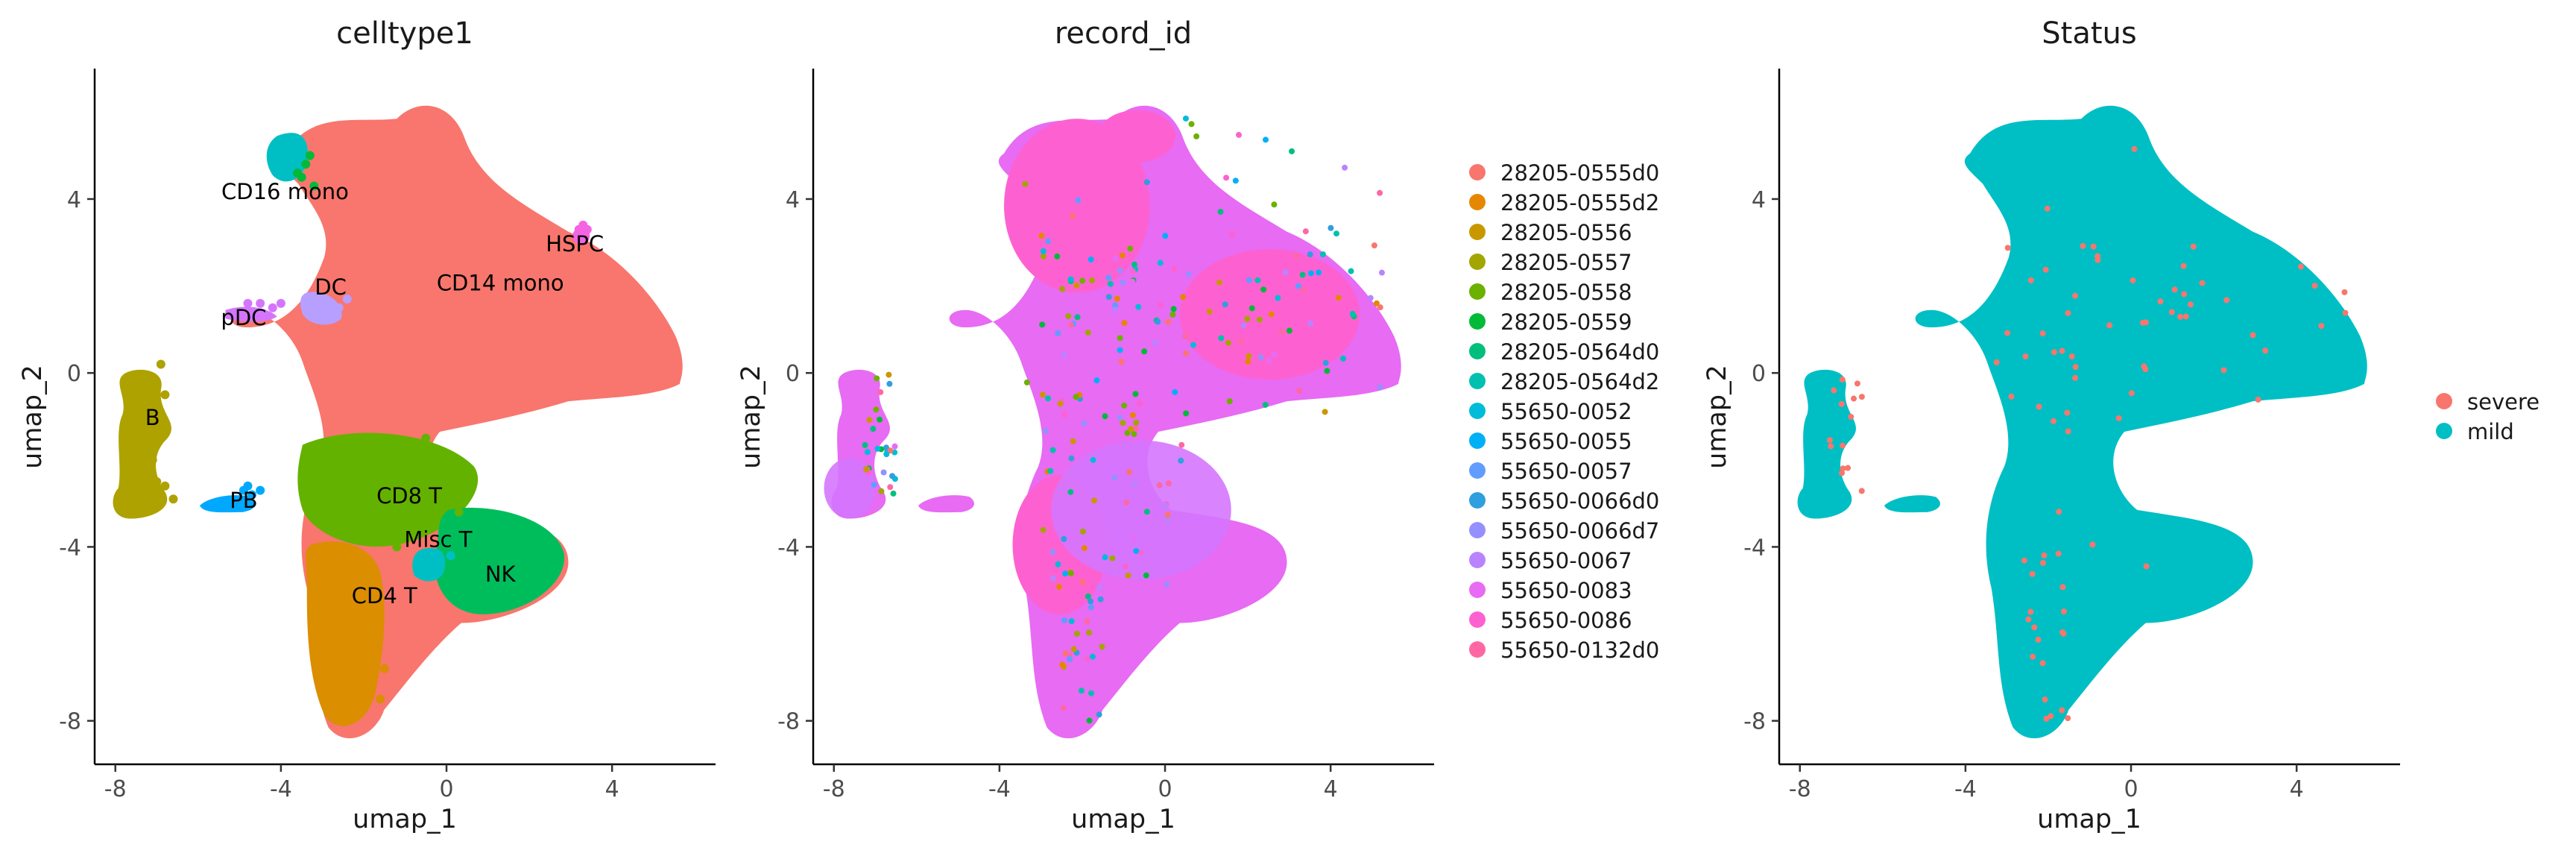 The height and width of the screenshot is (859, 2576). What do you see at coordinates (404, 33) in the screenshot?
I see `panel-title: celltype1` at bounding box center [404, 33].